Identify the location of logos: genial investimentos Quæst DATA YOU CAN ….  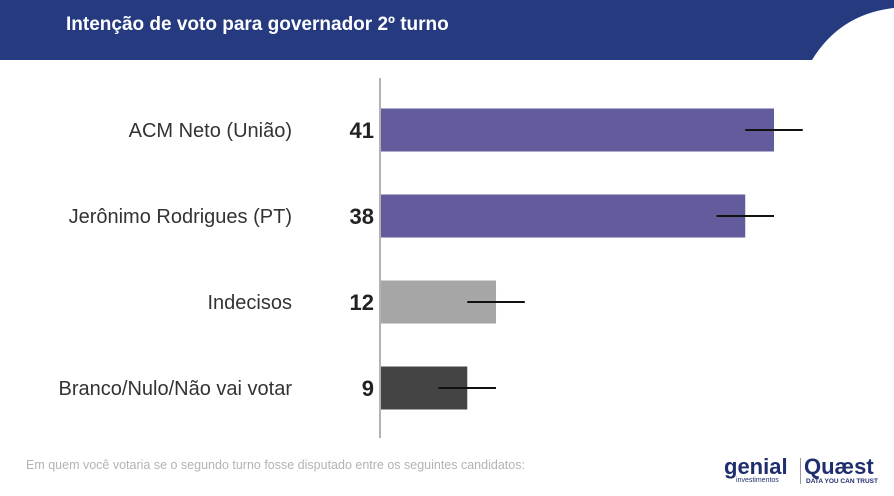
(804, 472).